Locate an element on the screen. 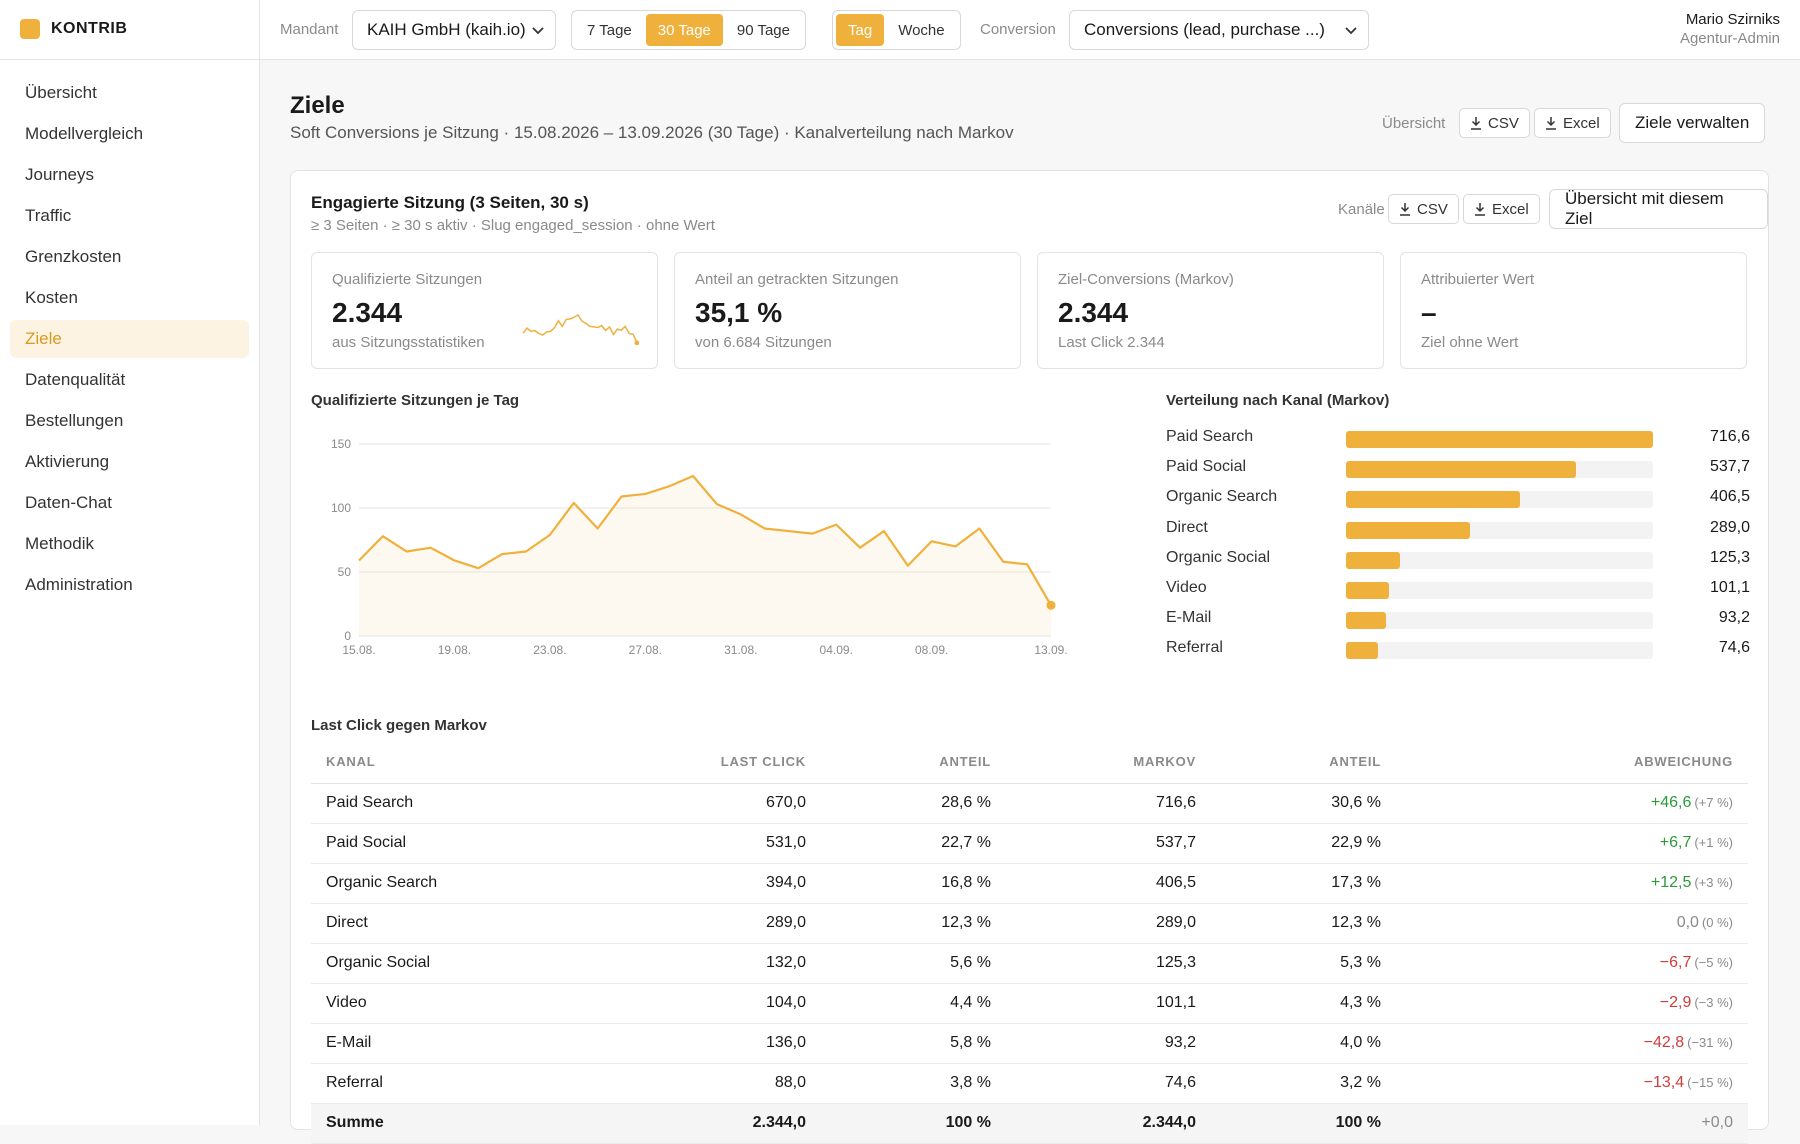 The width and height of the screenshot is (1800, 1144). cell-kanal: Organic Social is located at coordinates (461, 963).